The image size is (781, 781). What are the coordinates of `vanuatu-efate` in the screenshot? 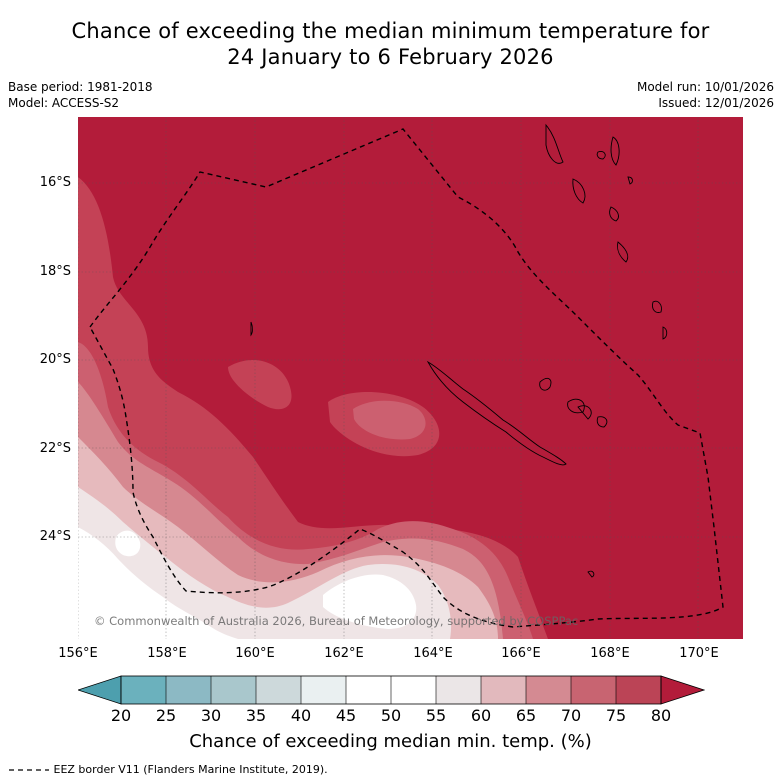 It's located at (614, 214).